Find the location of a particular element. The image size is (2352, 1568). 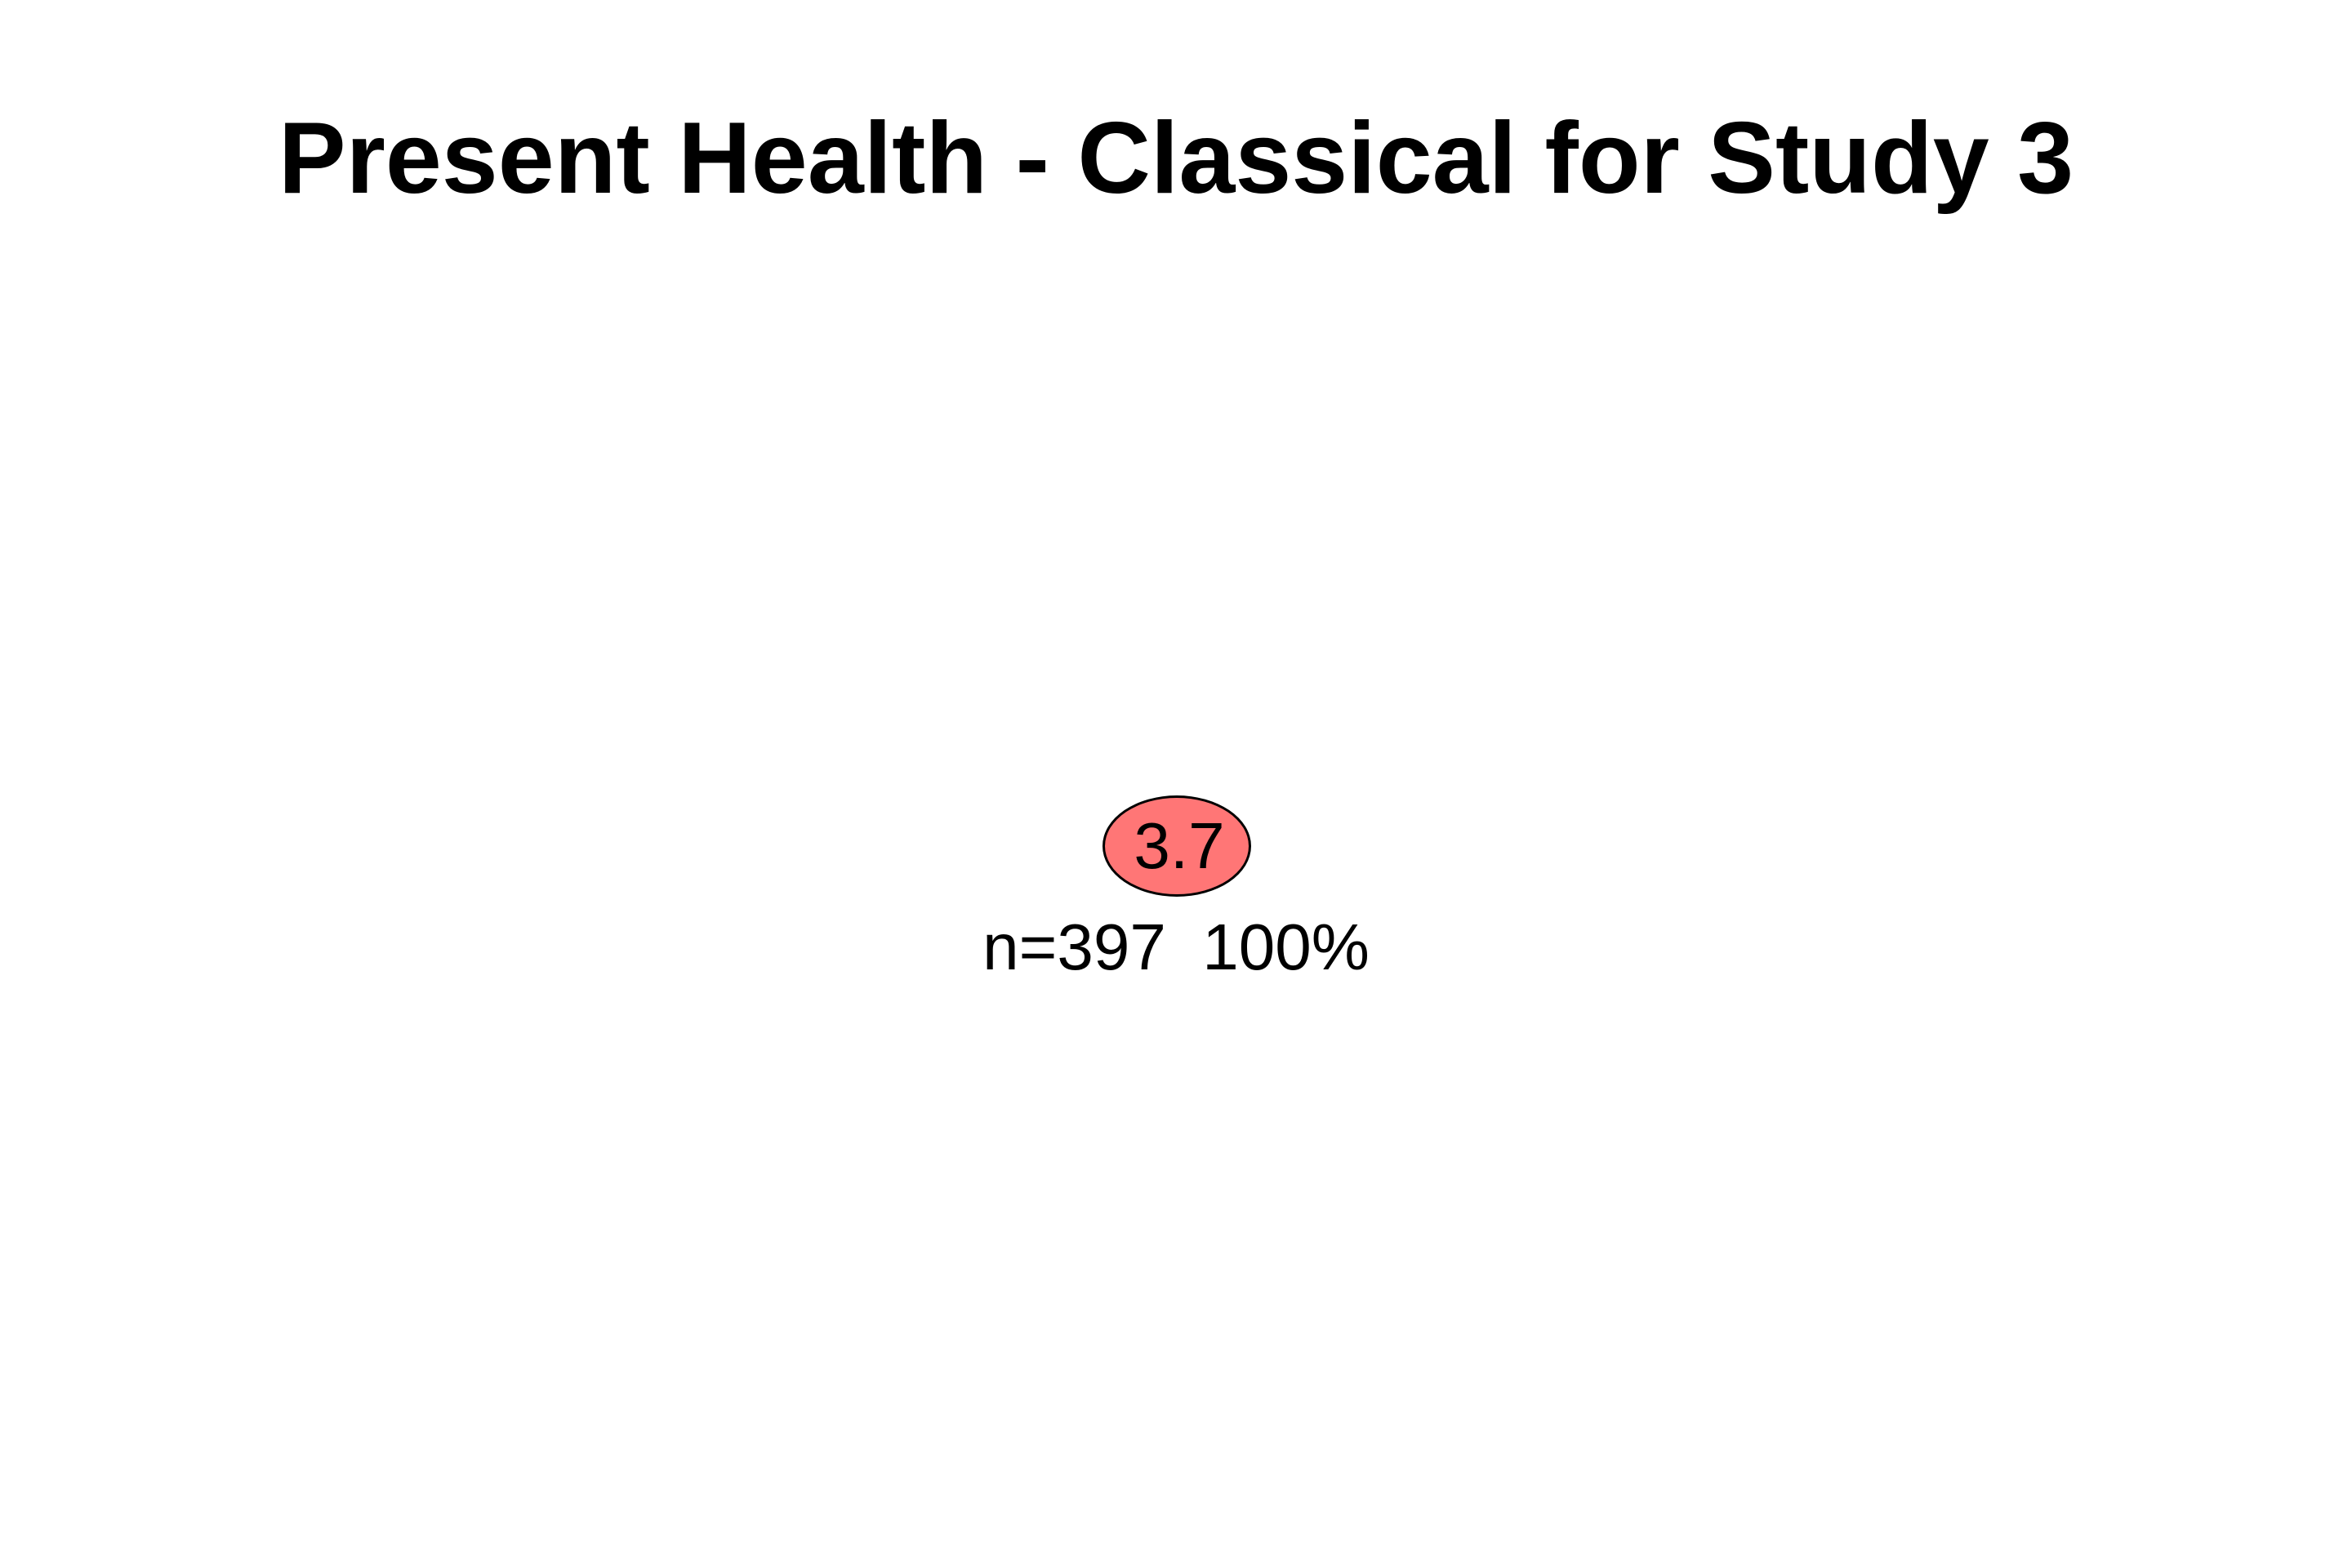

root-node: 3.7 is located at coordinates (1176, 846).